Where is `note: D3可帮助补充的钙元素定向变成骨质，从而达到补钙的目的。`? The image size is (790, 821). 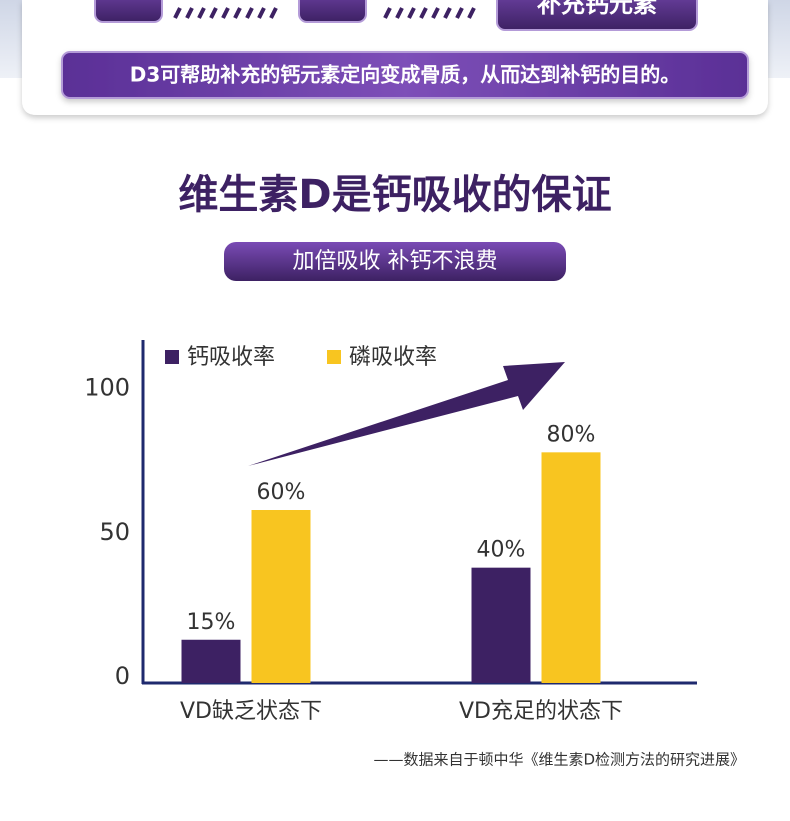 note: D3可帮助补充的钙元素定向变成骨质，从而达到补钙的目的。 is located at coordinates (405, 75).